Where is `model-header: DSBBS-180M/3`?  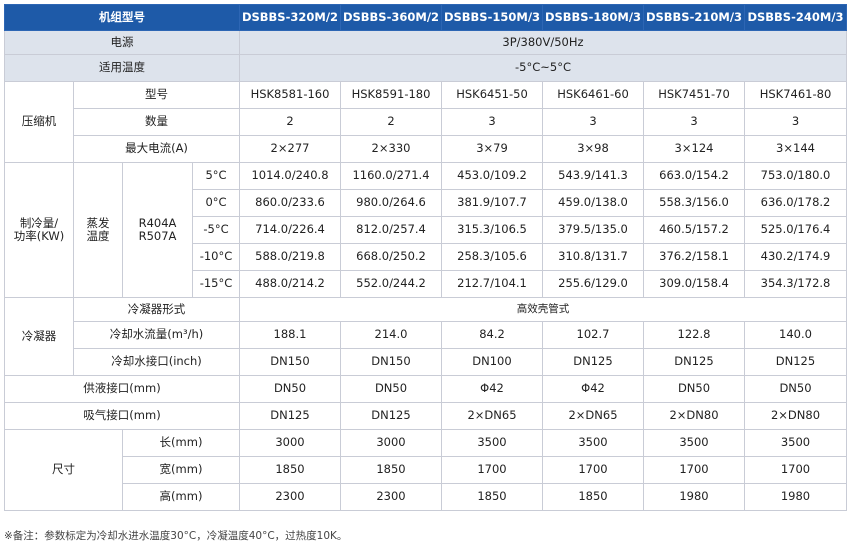 model-header: DSBBS-180M/3 is located at coordinates (593, 17).